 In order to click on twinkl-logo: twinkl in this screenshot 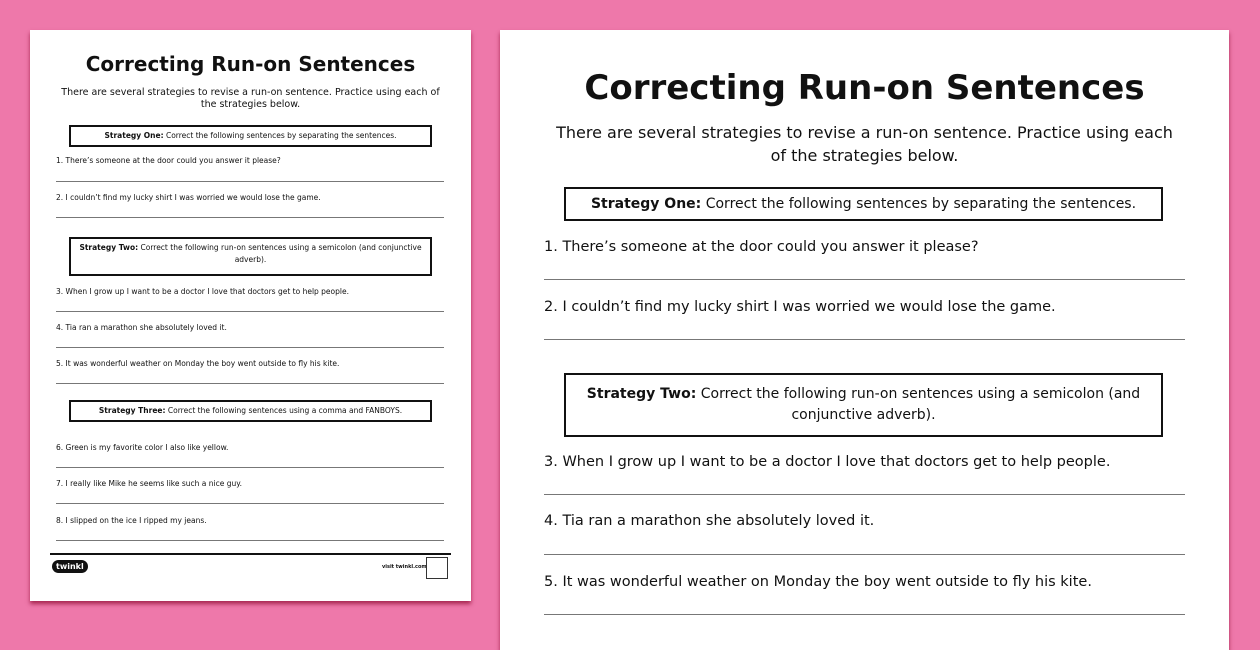, I will do `click(70, 566)`.